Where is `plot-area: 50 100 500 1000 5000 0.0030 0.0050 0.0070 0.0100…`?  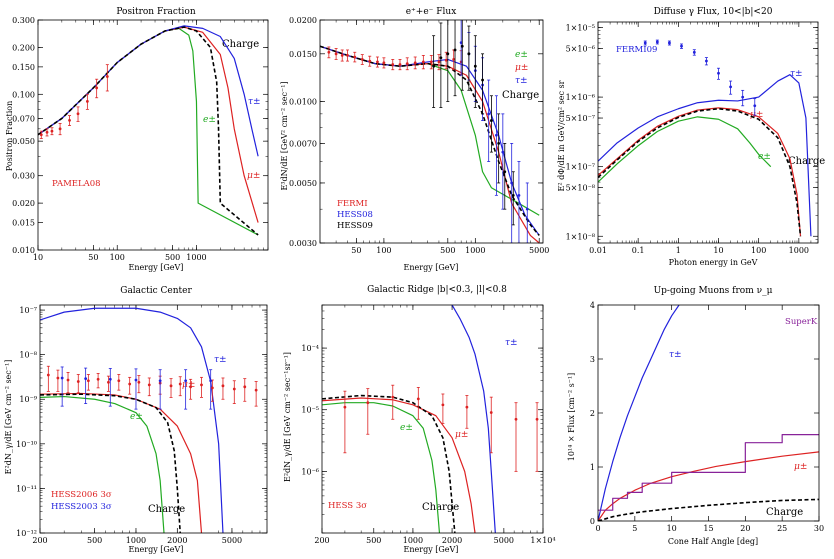 plot-area: 50 100 500 1000 5000 0.0030 0.0050 0.0070 0.0100… is located at coordinates (419, 135).